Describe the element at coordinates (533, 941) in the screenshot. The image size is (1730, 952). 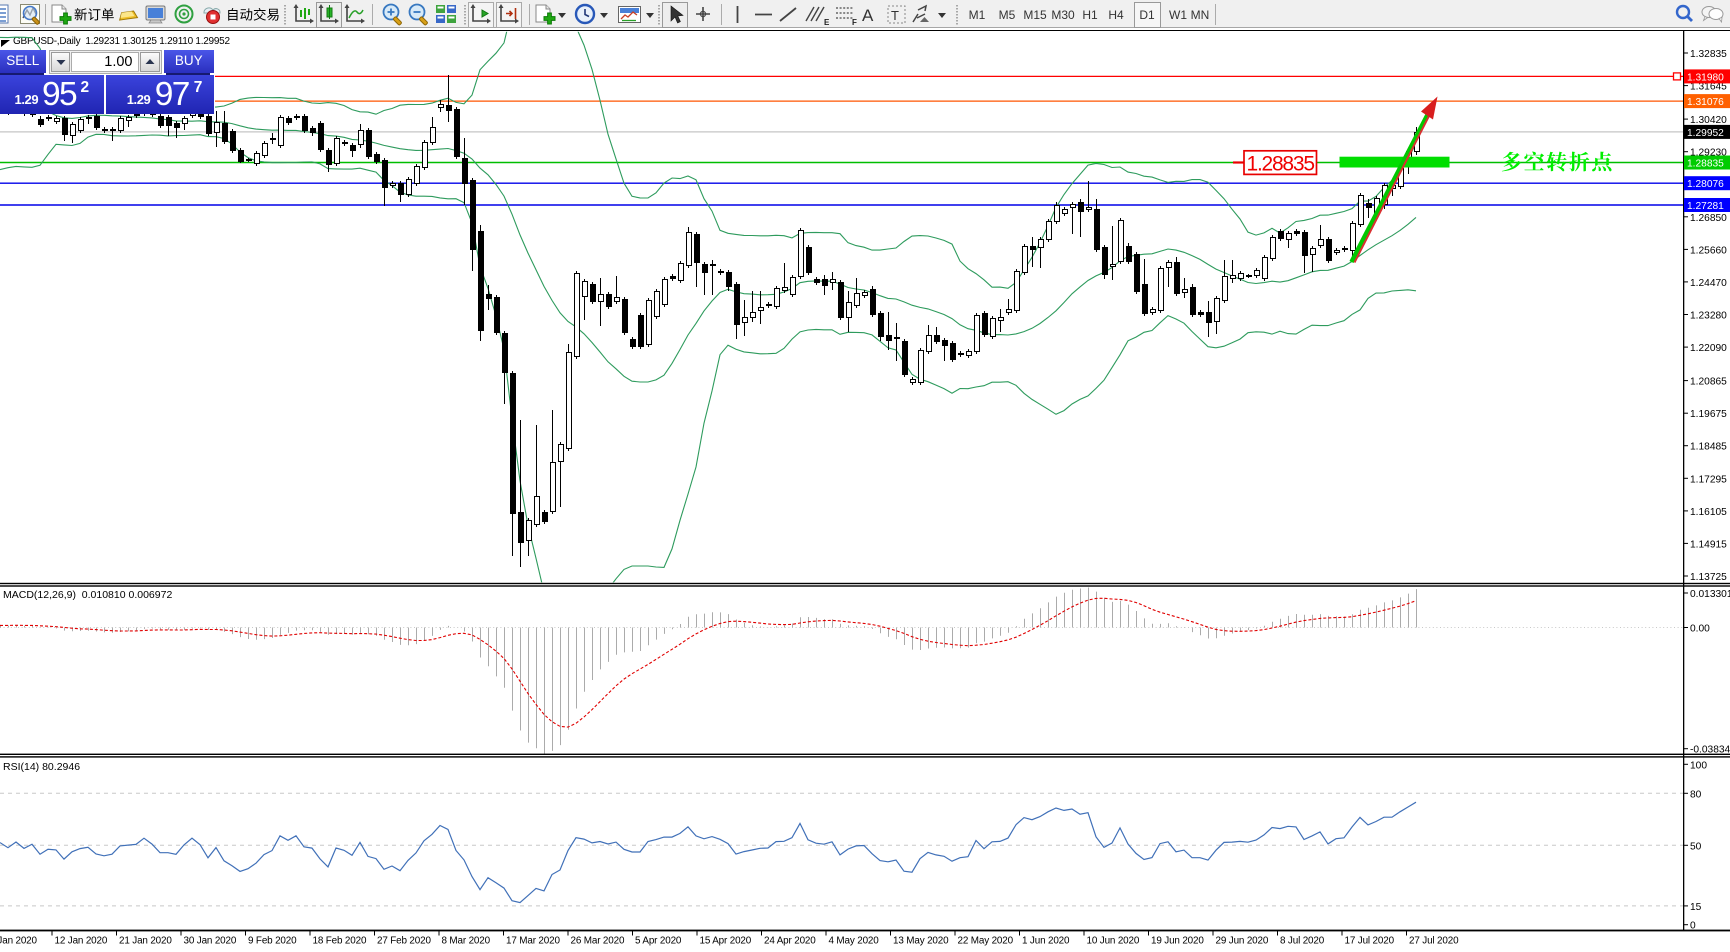
I see `svg-text: 17 Mar 2020` at that location.